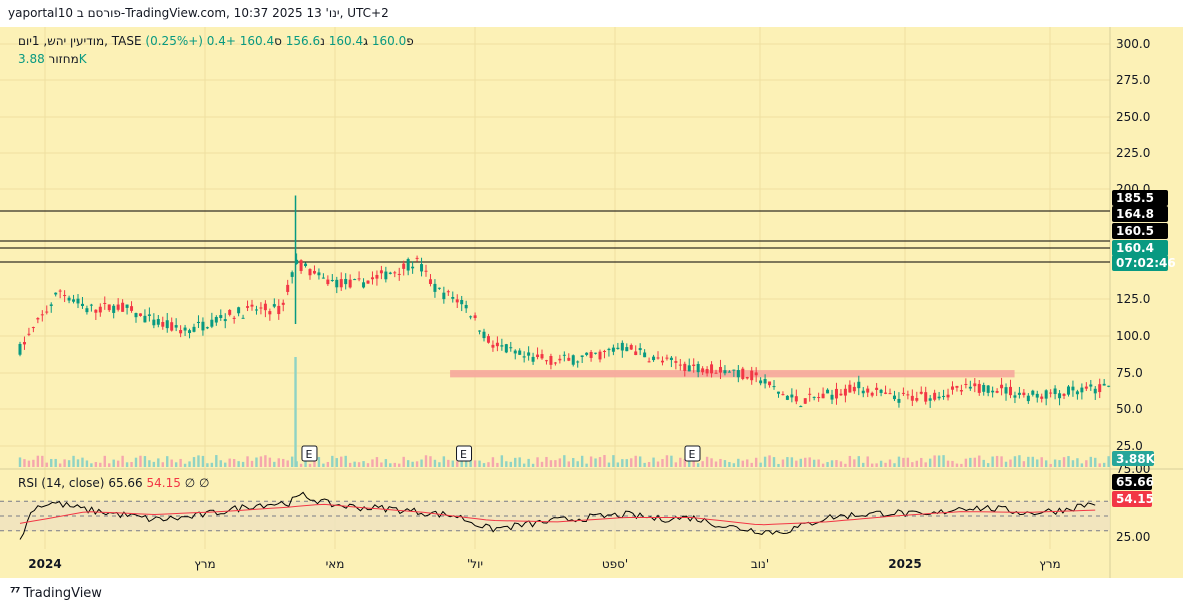  What do you see at coordinates (557, 514) in the screenshot?
I see `rsi-ma-line` at bounding box center [557, 514].